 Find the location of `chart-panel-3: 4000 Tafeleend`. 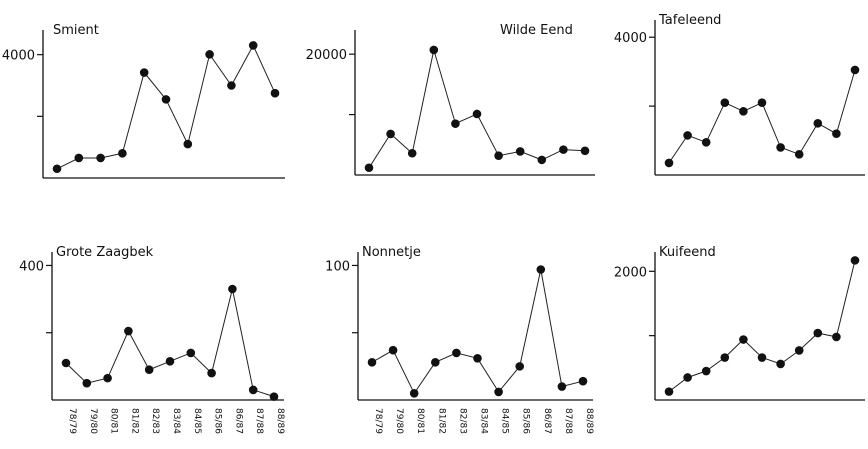

chart-panel-3: 4000 Tafeleend is located at coordinates (739, 94).